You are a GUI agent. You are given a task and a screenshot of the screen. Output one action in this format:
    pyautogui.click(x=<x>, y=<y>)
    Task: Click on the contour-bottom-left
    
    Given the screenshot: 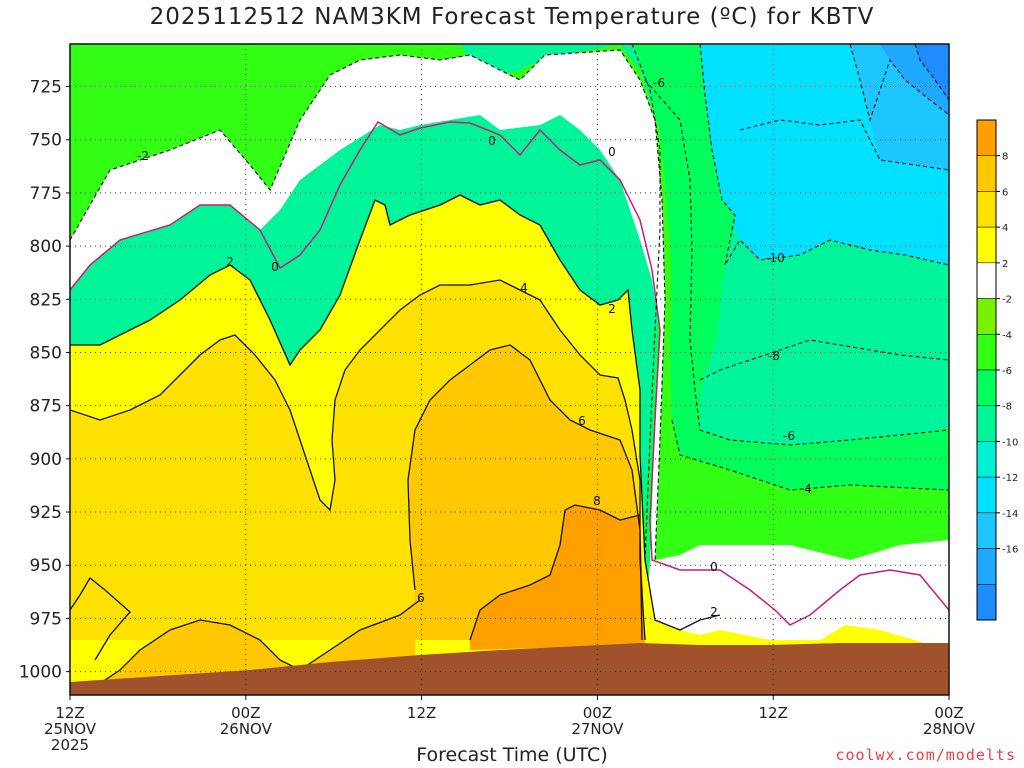 What is the action you would take?
    pyautogui.click(x=100, y=619)
    